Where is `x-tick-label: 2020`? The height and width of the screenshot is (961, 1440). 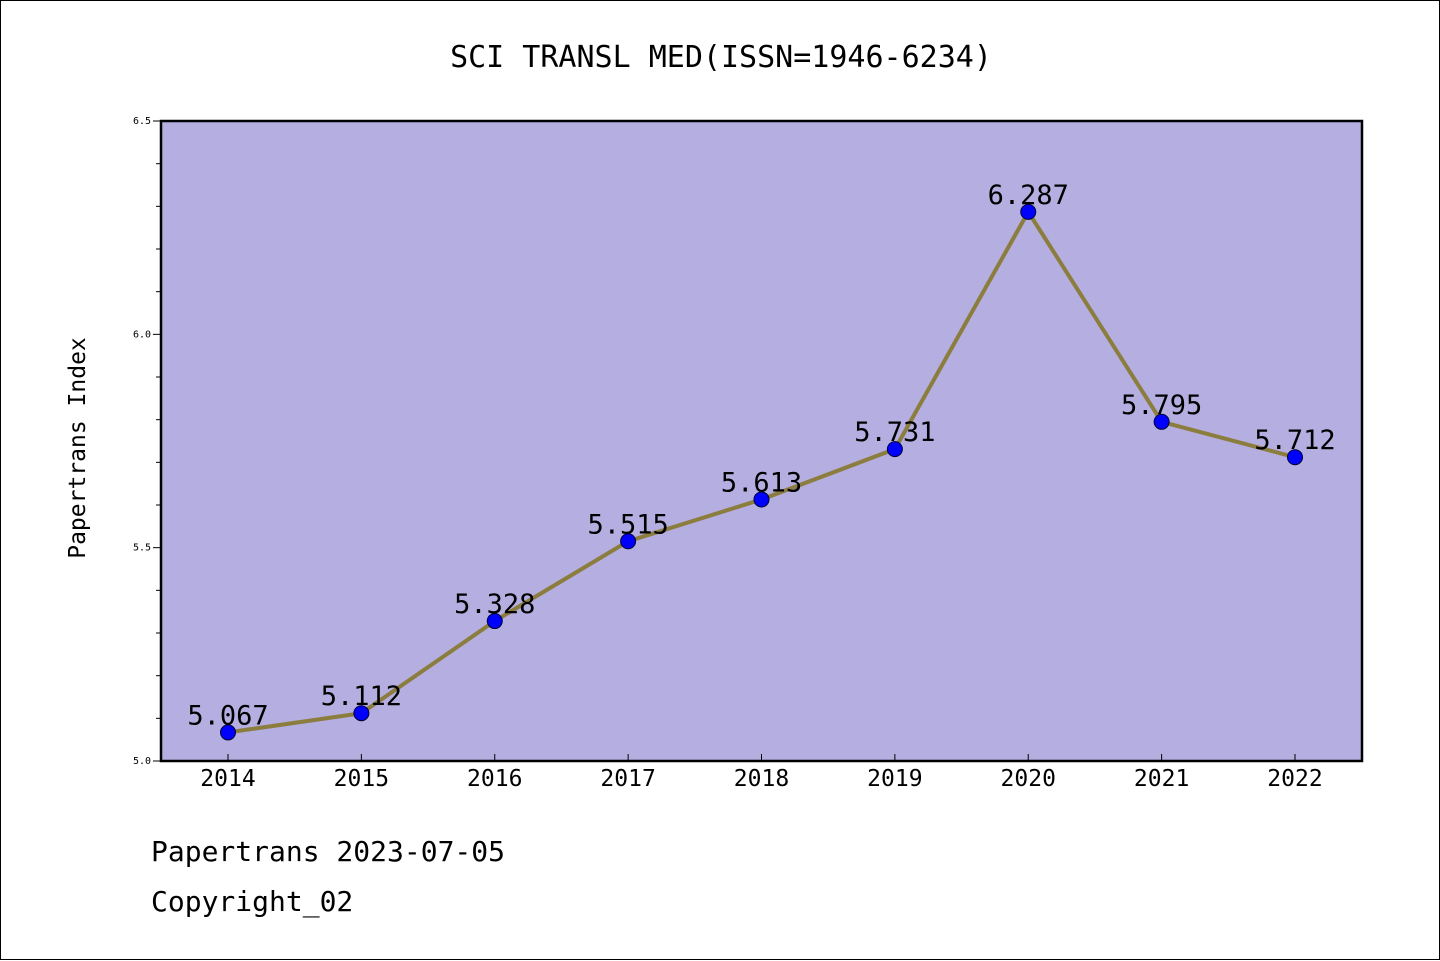
x-tick-label: 2020 is located at coordinates (1028, 779).